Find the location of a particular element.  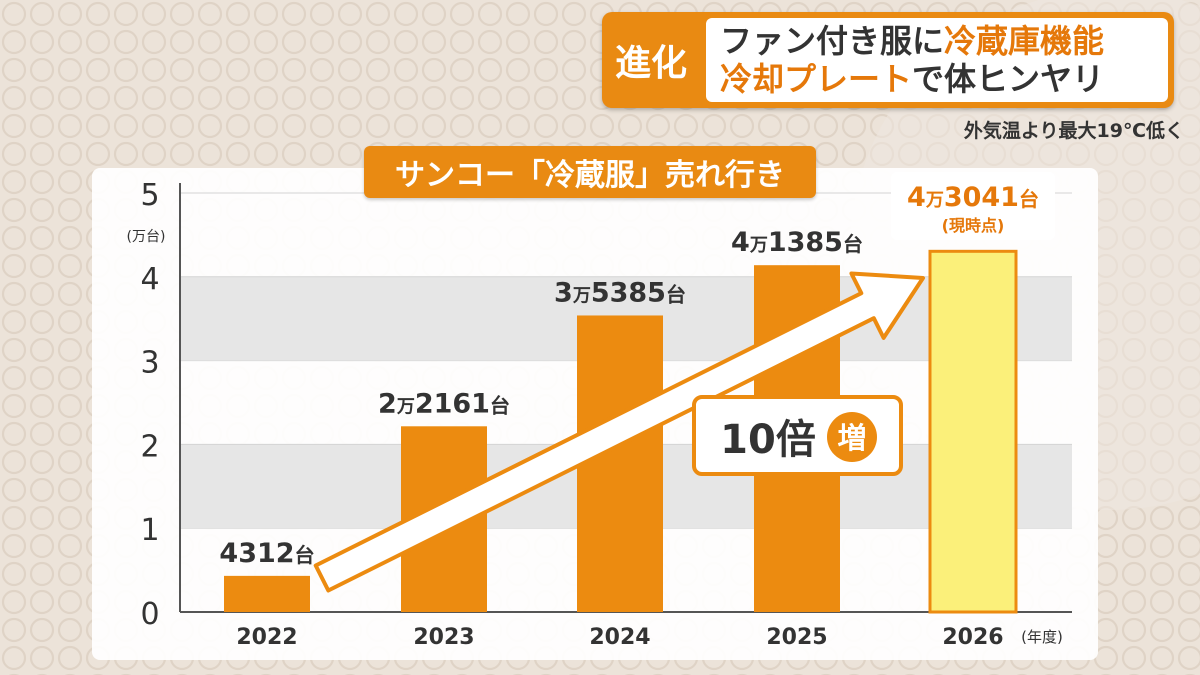

bar-2022 is located at coordinates (267, 593).